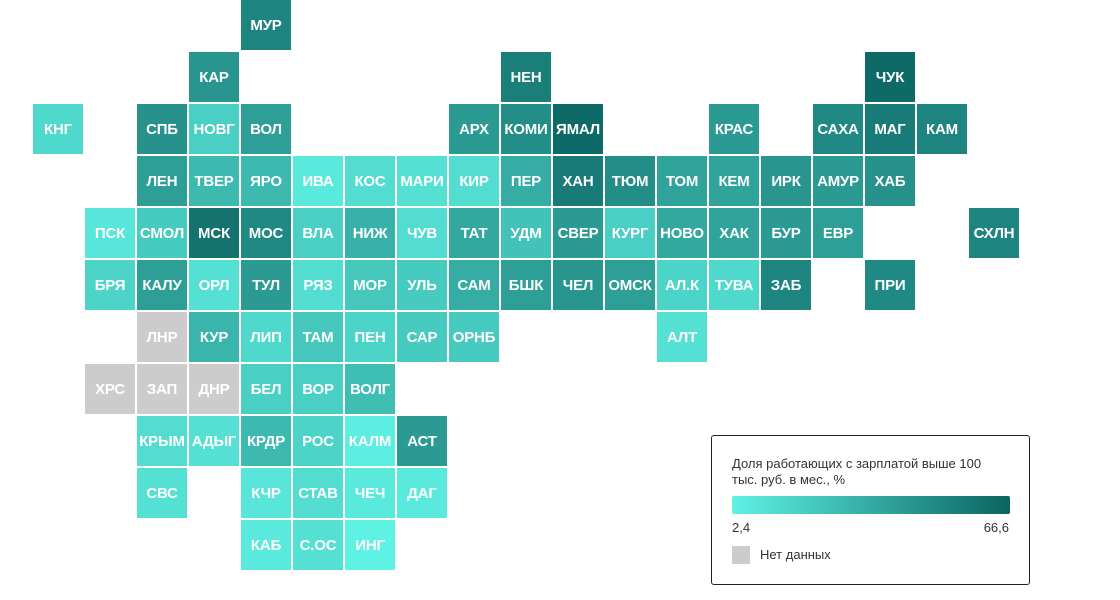 This screenshot has height=600, width=1120. What do you see at coordinates (370, 493) in the screenshot?
I see `region-tile-ЧЕЧ: ЧЕЧ` at bounding box center [370, 493].